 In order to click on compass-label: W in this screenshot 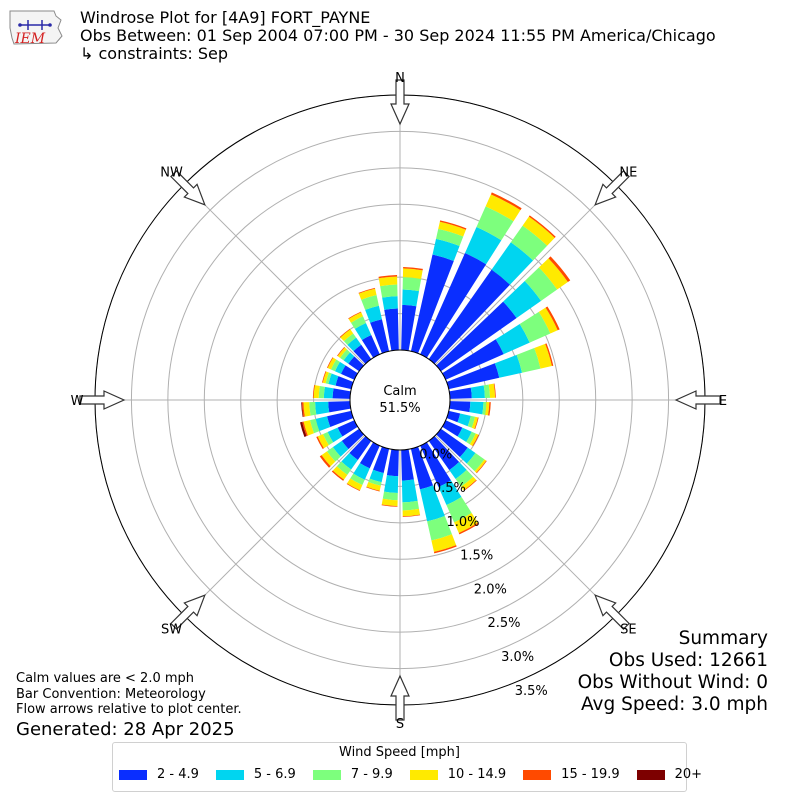, I will do `click(77, 401)`.